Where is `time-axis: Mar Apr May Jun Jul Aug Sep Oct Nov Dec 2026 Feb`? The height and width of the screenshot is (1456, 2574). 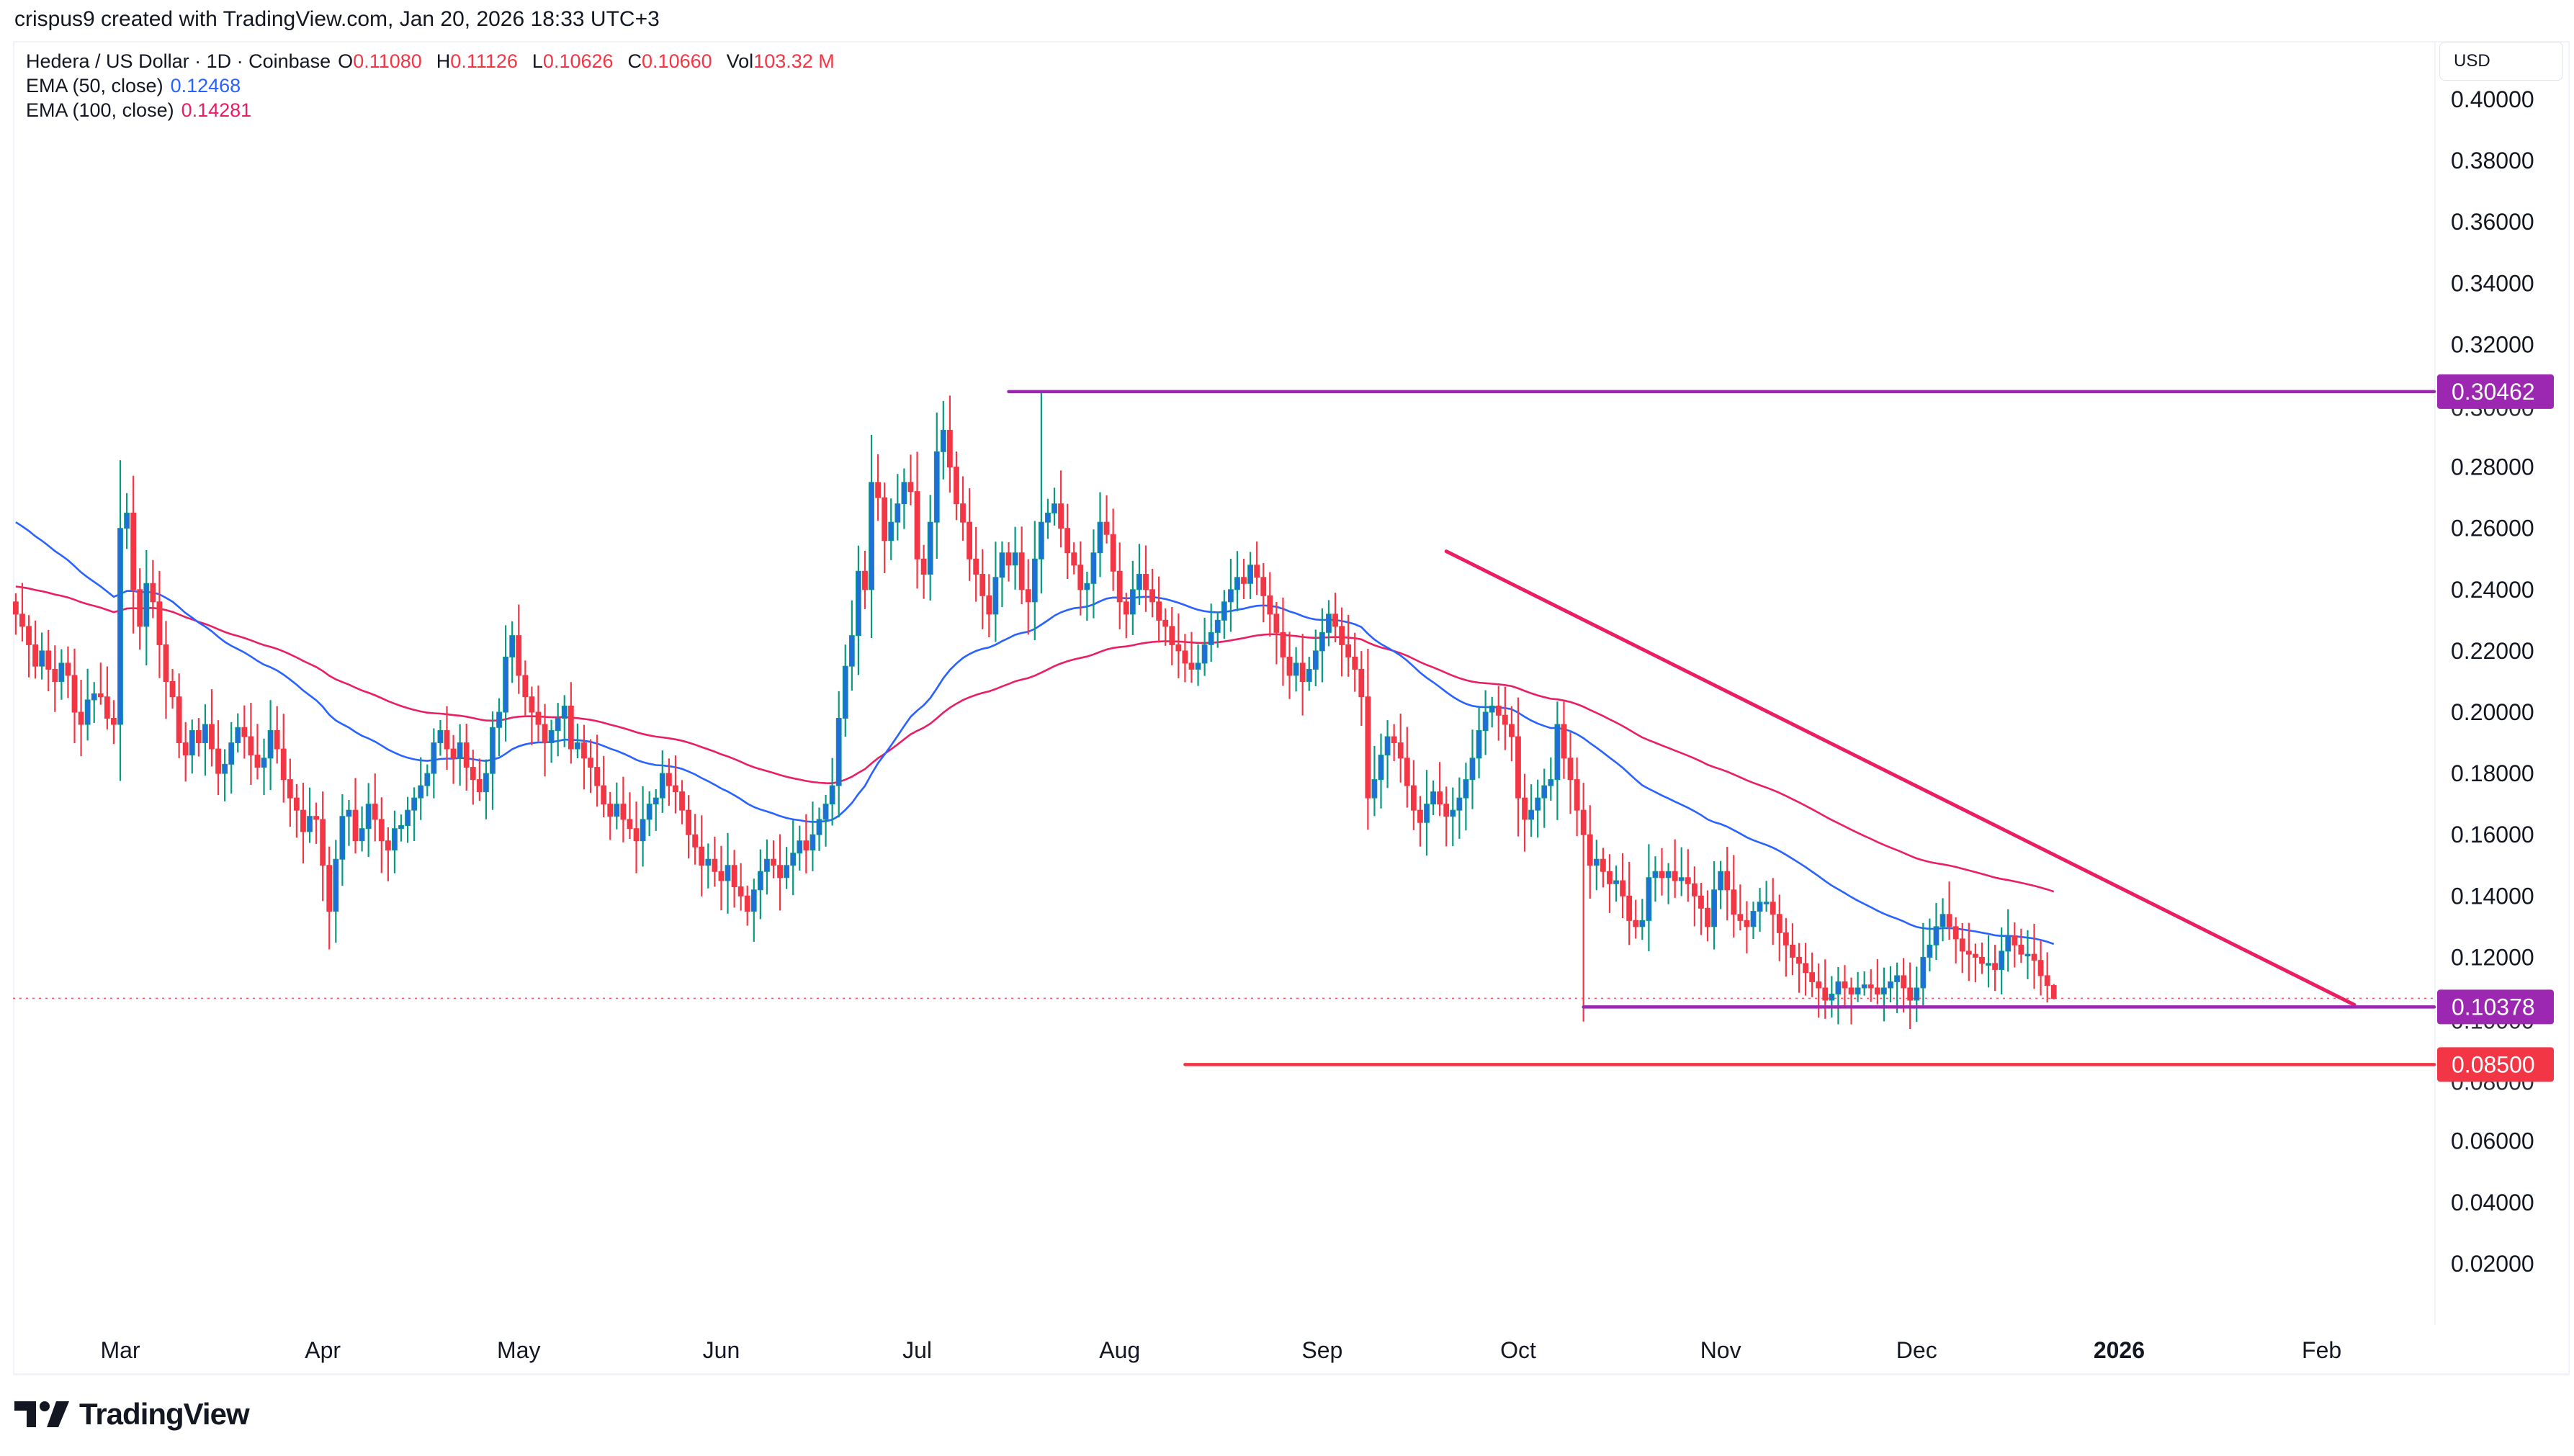 time-axis: Mar Apr May Jun Jul Aug Sep Oct Nov Dec 2026 Feb is located at coordinates (1220, 1350).